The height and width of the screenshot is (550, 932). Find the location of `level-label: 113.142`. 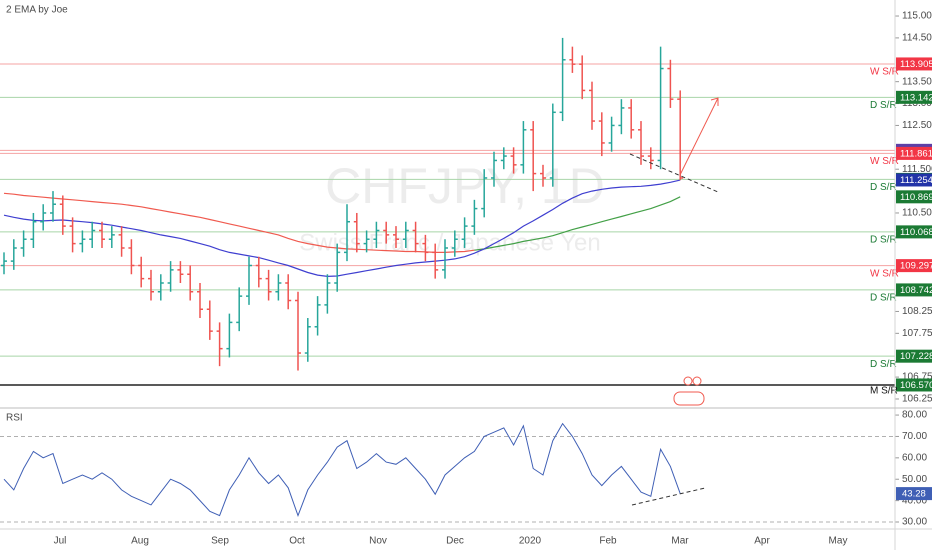

level-label: 113.142 is located at coordinates (916, 97).